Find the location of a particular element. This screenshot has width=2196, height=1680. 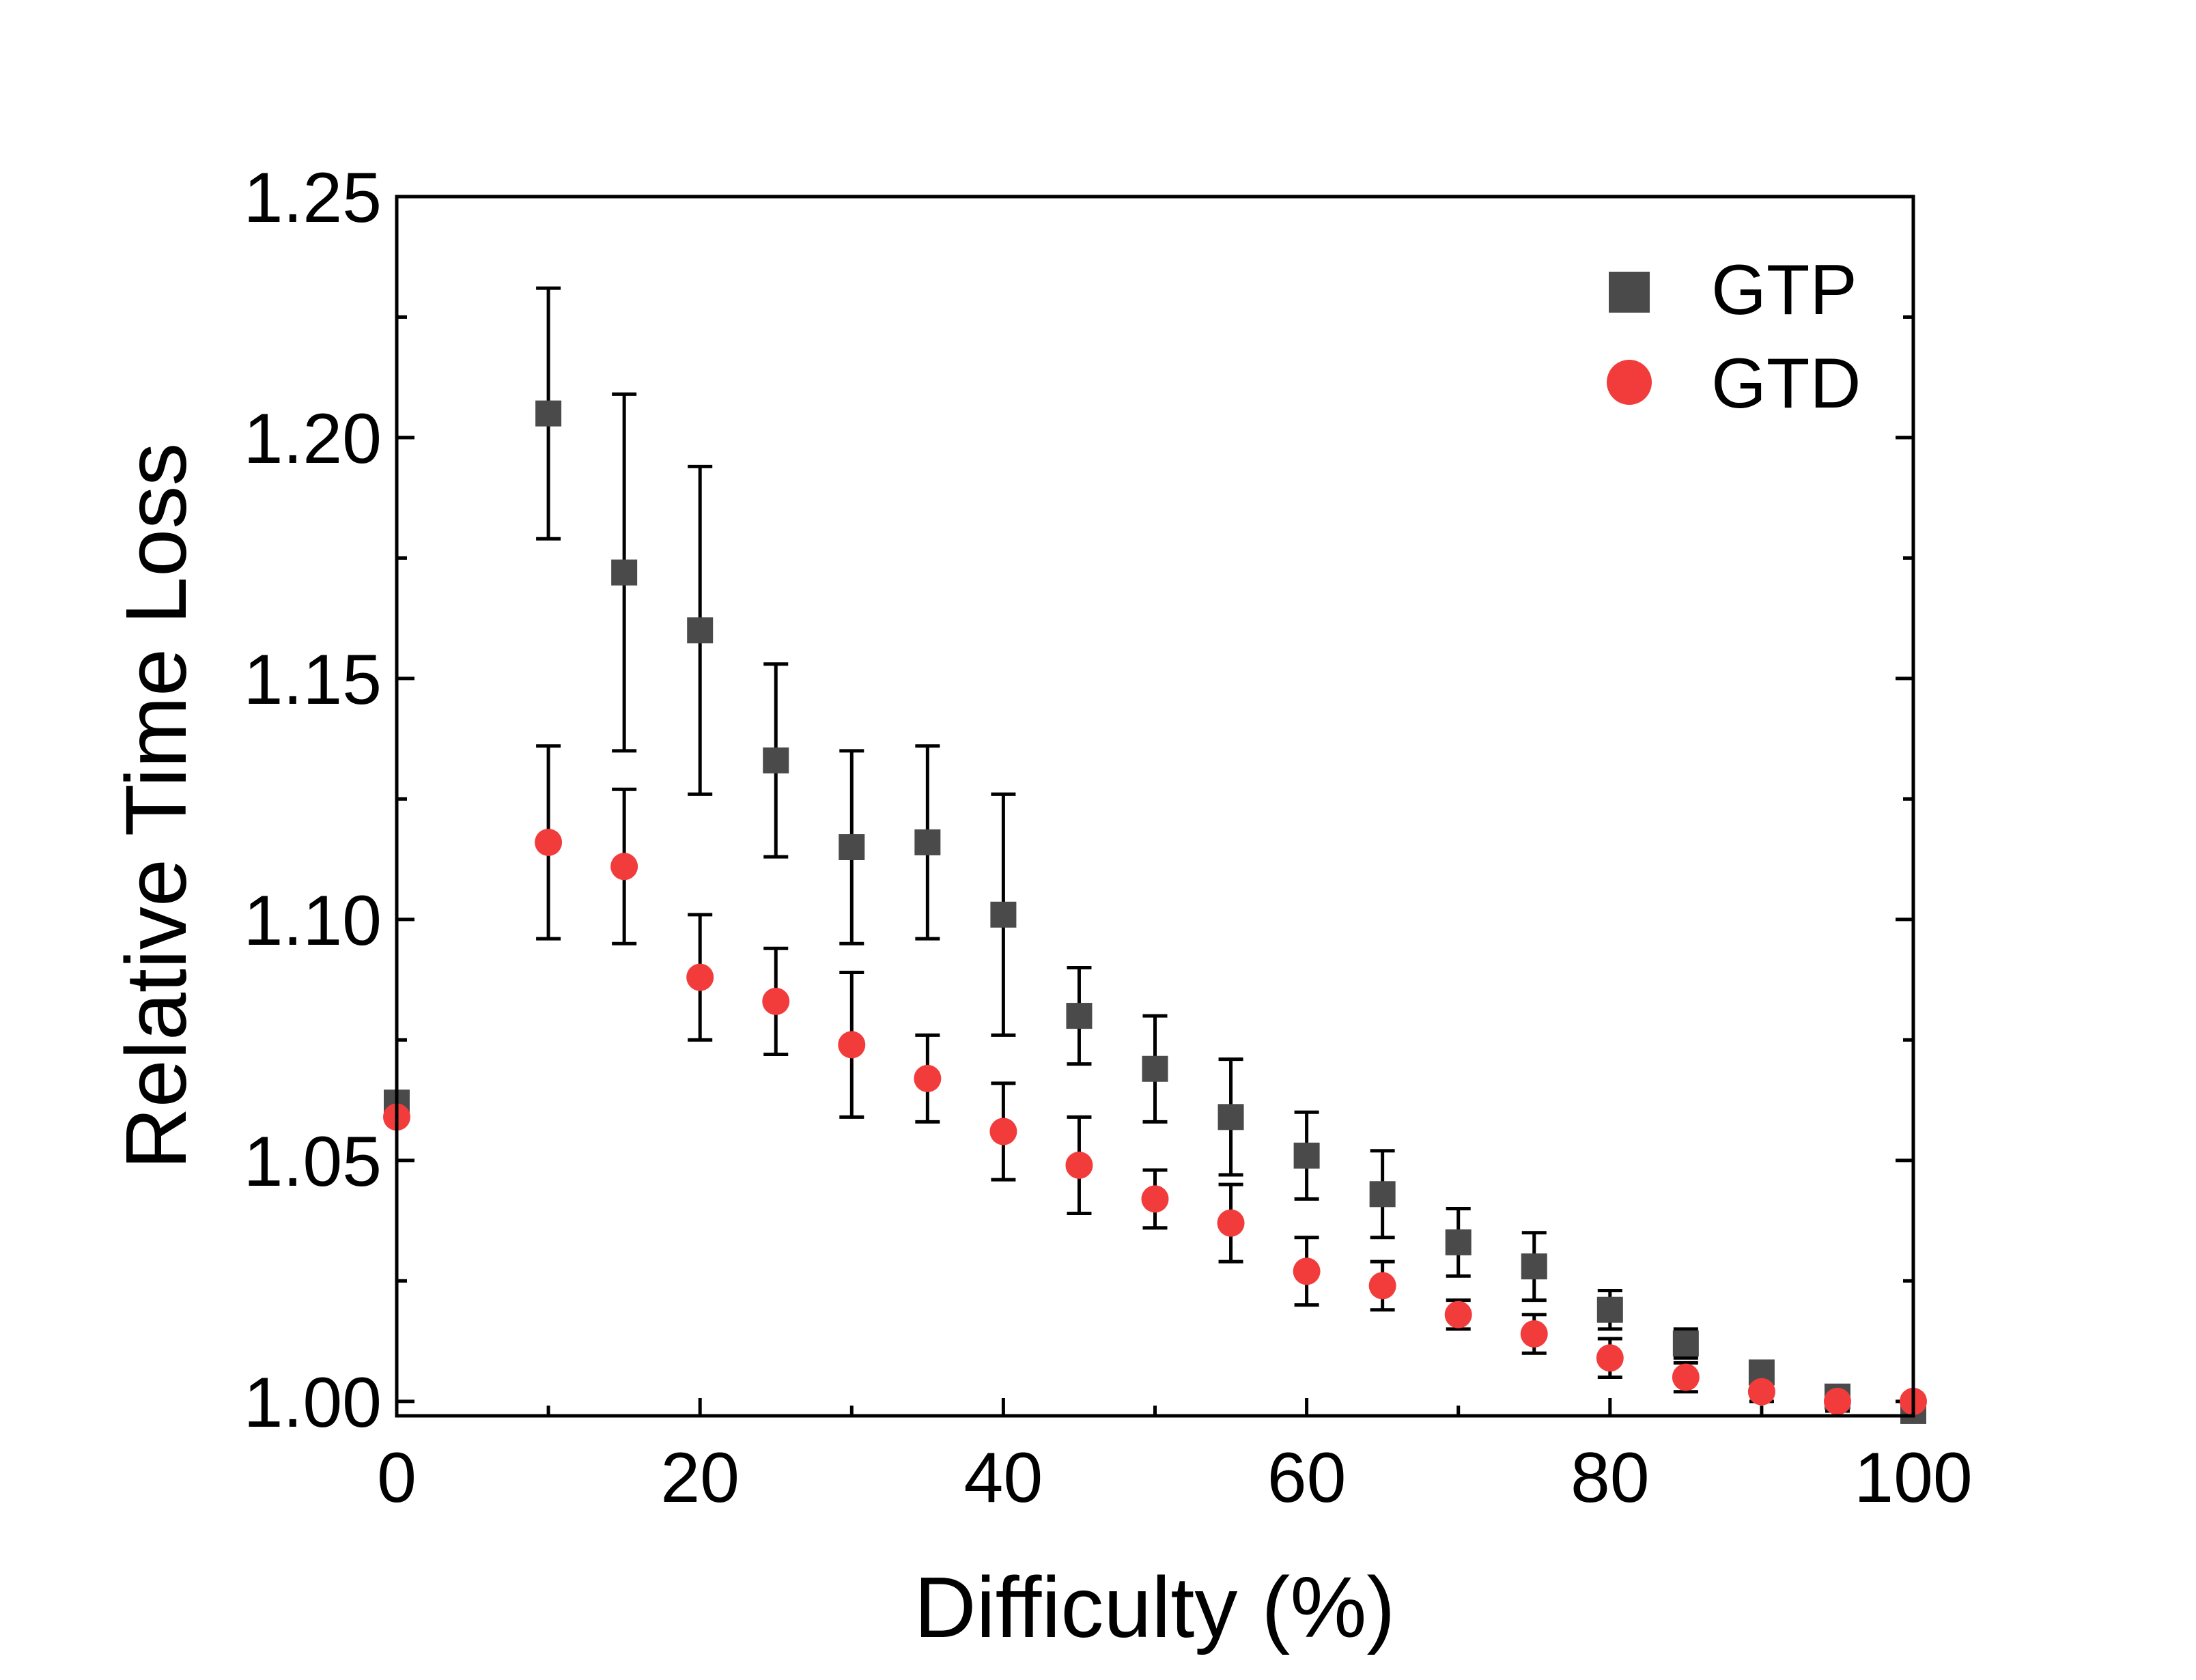

legend-label-gtd: GTD is located at coordinates (1786, 383).